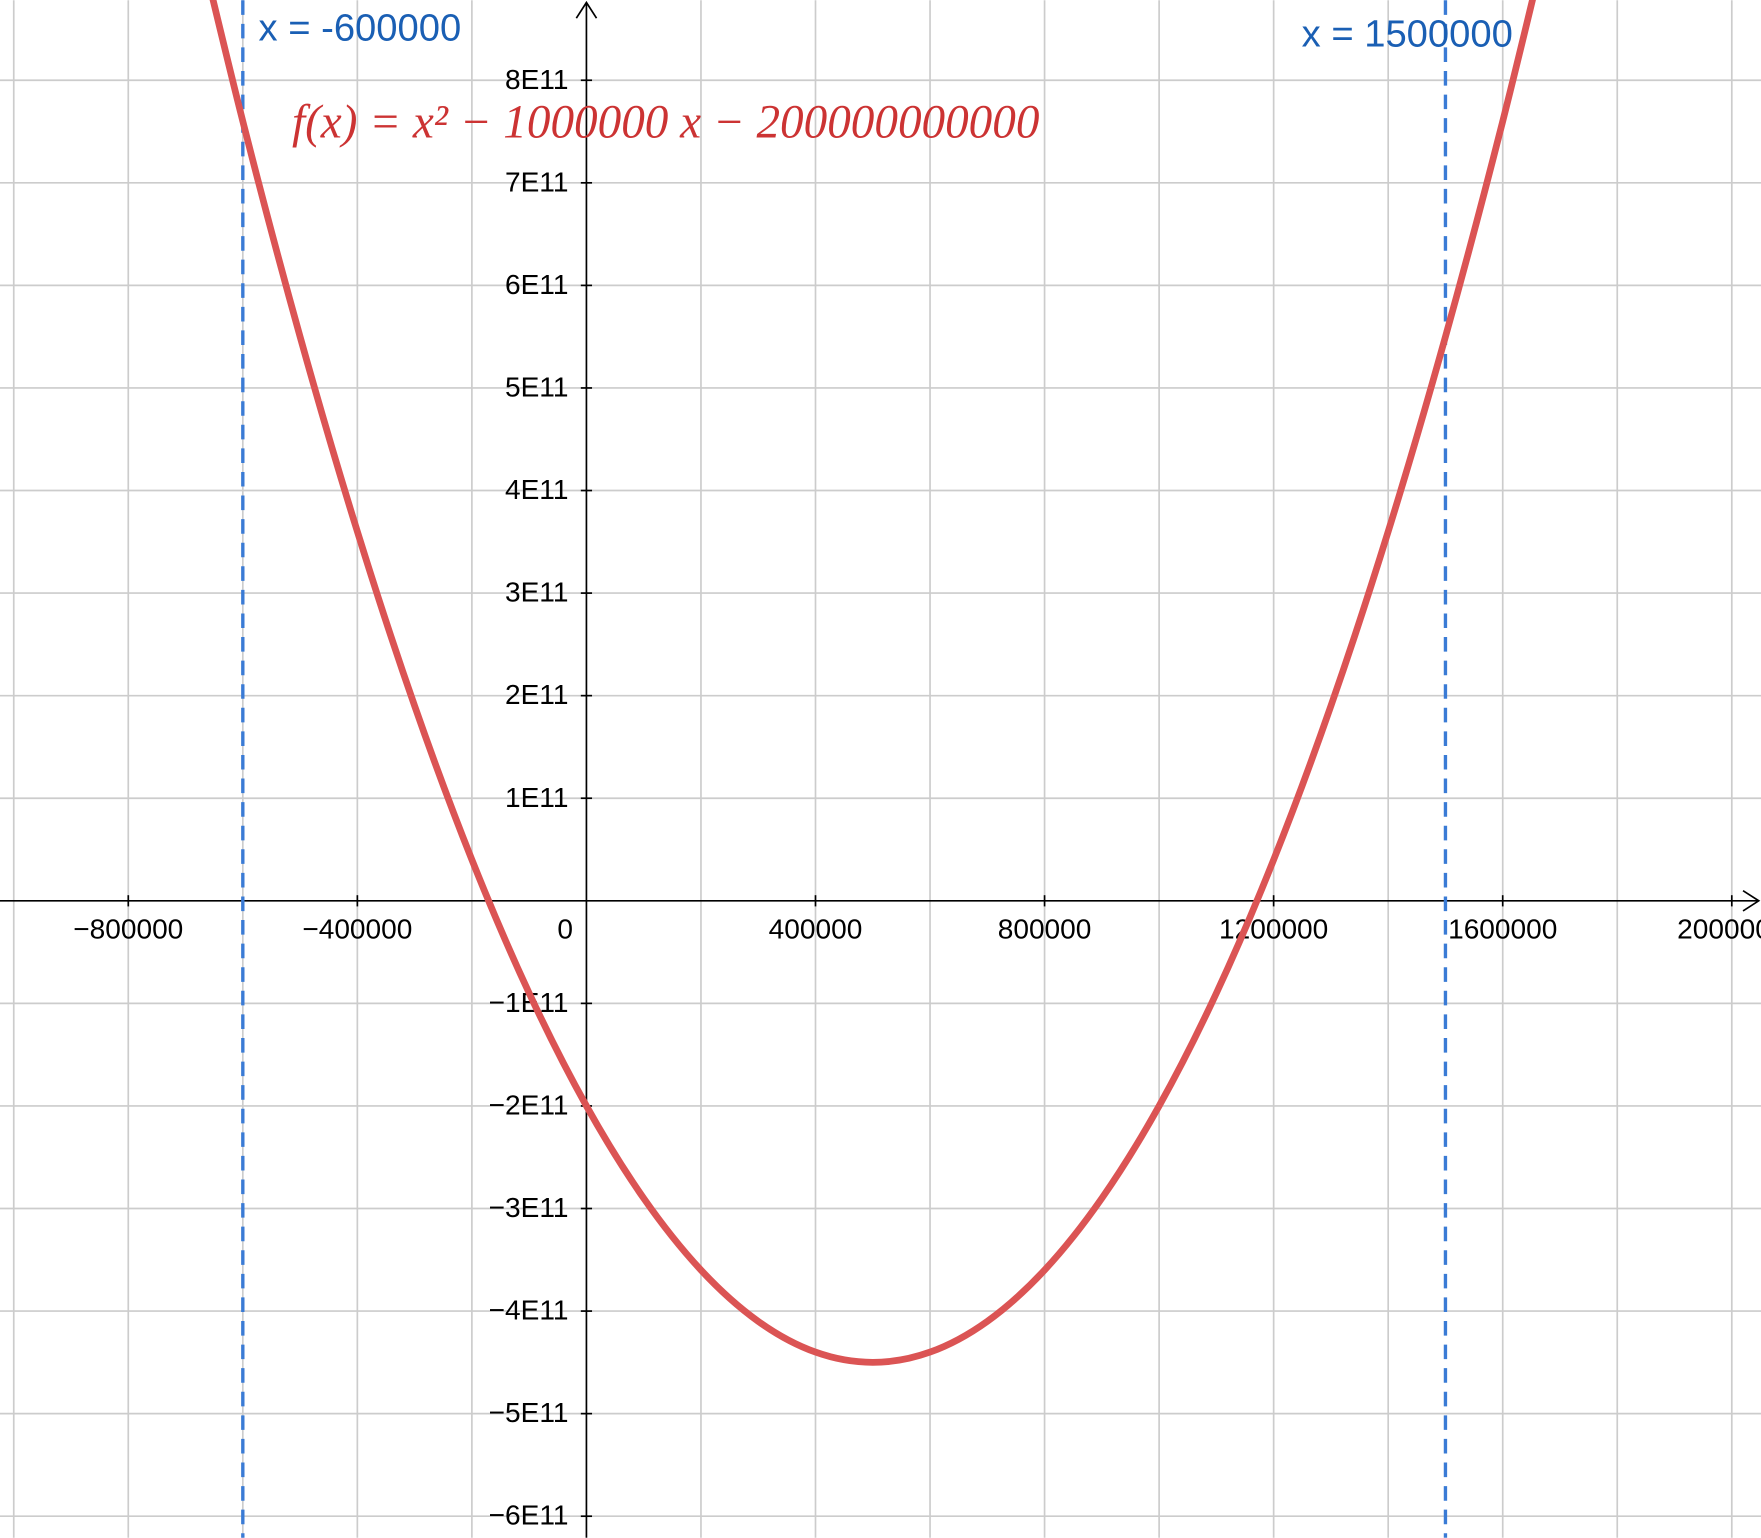  Describe the element at coordinates (529, 1412) in the screenshot. I see `y-tick-label: −5E11` at that location.